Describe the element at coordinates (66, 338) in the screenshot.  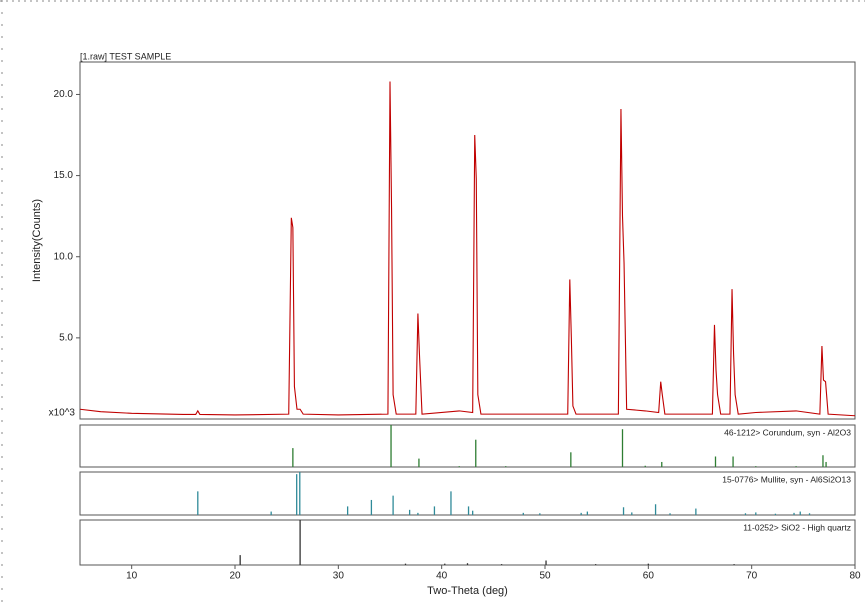
I see `y-tick-label: 5.0` at that location.